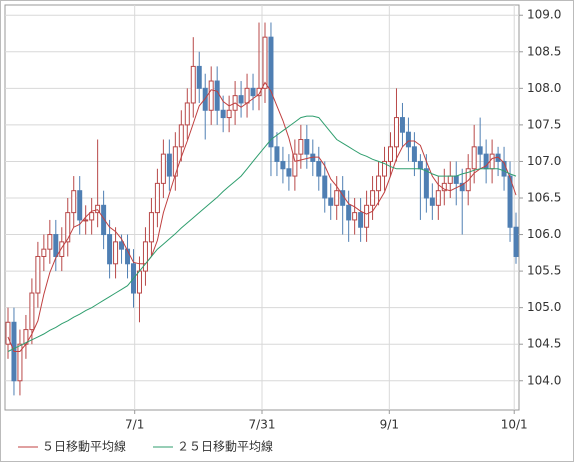 The height and width of the screenshot is (462, 574). Describe the element at coordinates (84, 446) in the screenshot. I see `legend-label: ５日移動平均線` at that location.